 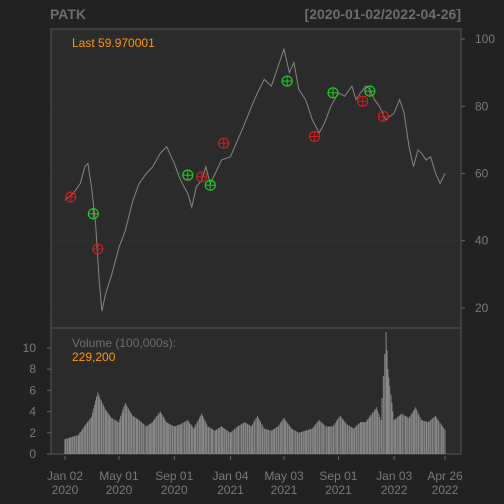 I want to click on volume-tick-label: 4, so click(x=32, y=412).